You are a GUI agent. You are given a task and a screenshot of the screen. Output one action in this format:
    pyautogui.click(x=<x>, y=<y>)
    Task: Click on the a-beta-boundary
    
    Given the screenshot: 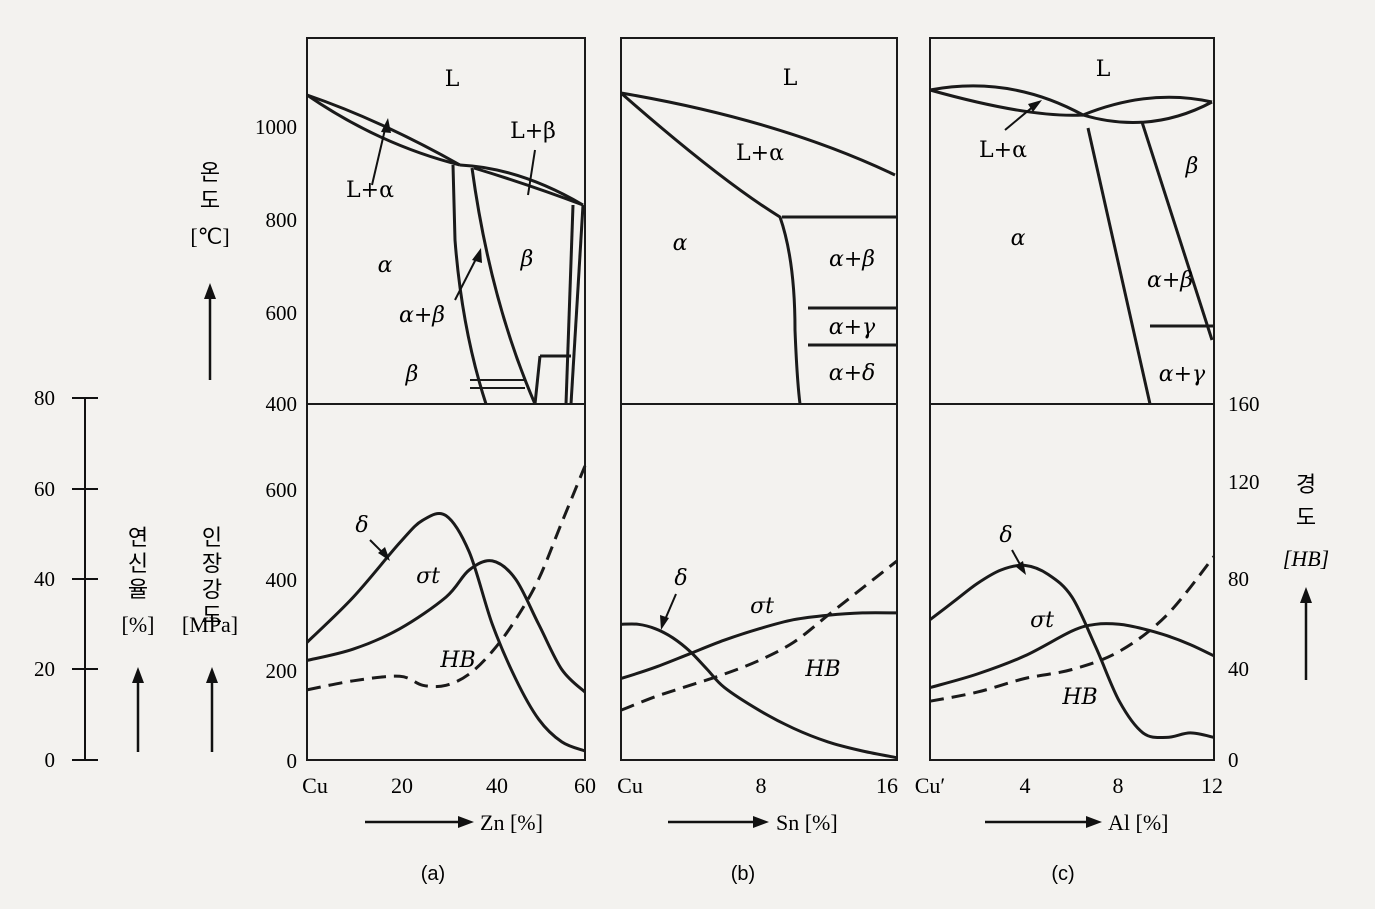 What is the action you would take?
    pyautogui.click(x=503, y=286)
    